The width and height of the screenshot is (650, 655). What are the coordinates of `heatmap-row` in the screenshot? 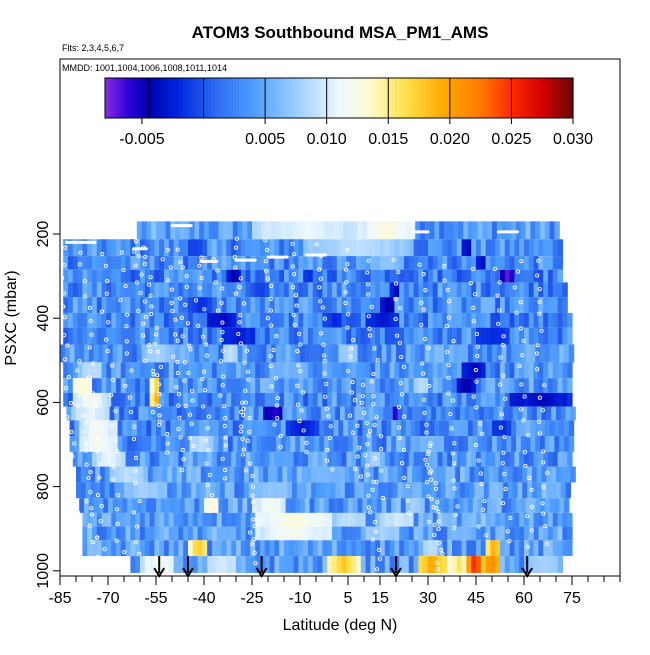 It's located at (313, 263).